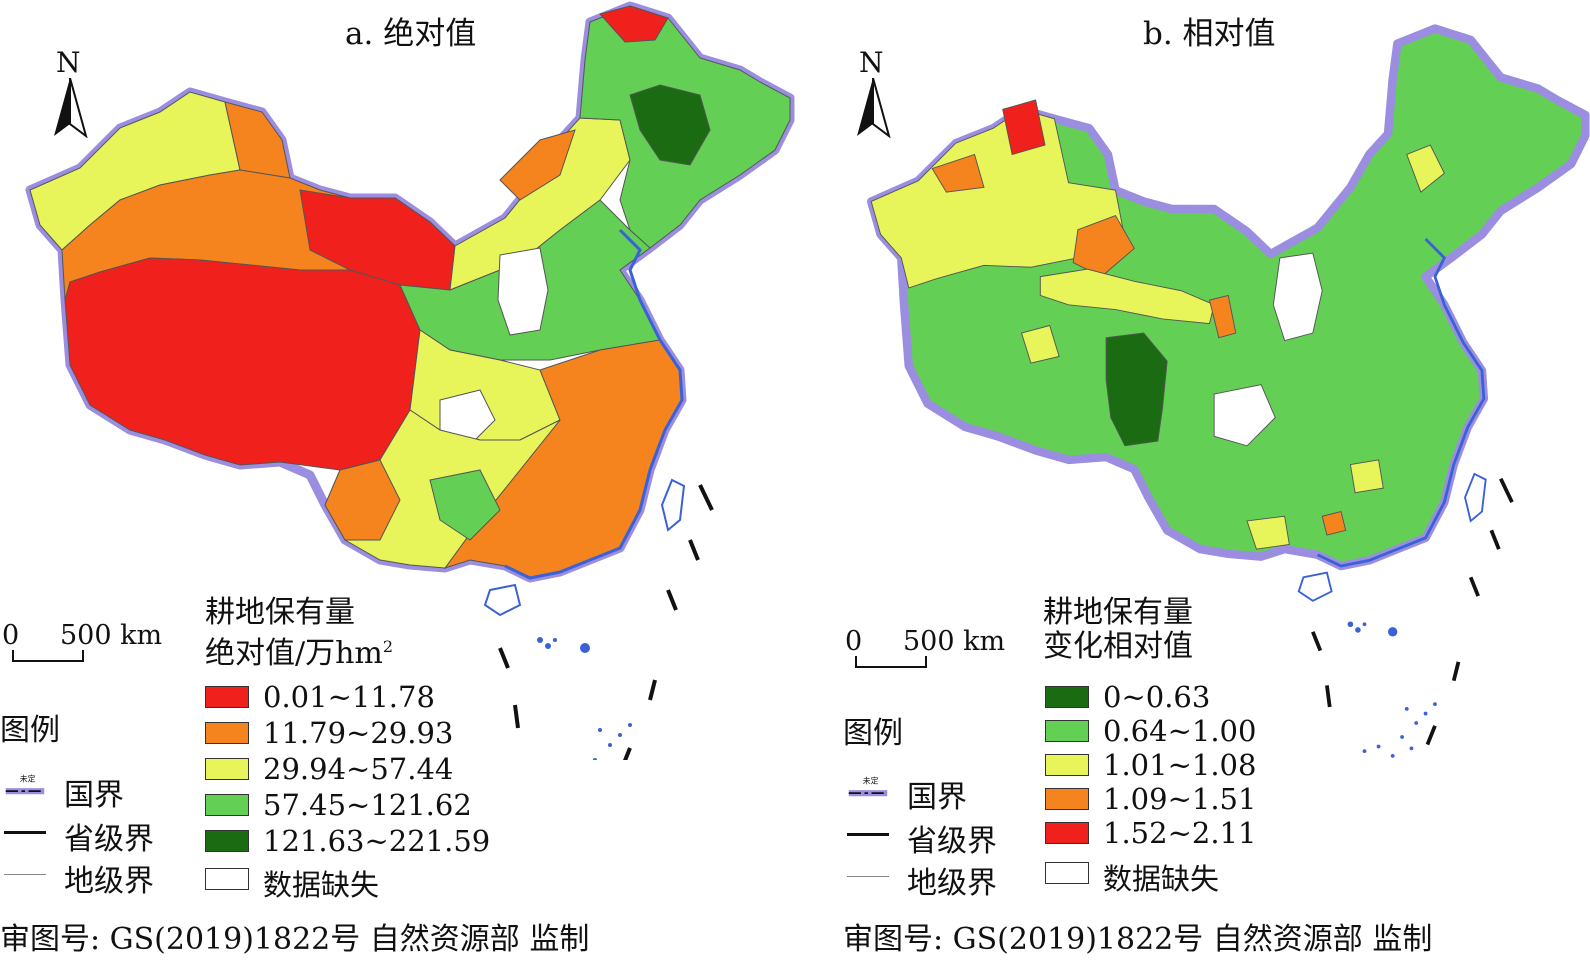 This screenshot has width=1590, height=967. I want to click on class-label: 1.01~1.08, so click(1180, 765).